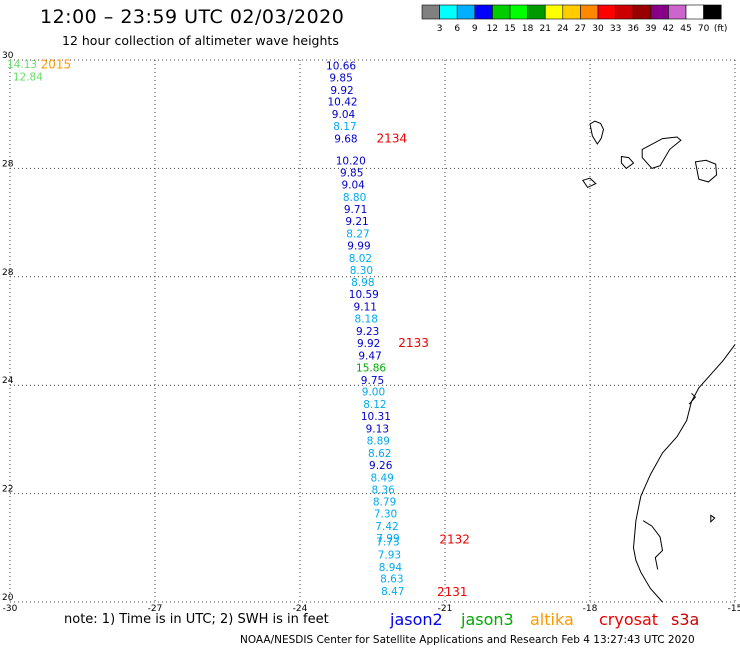 Image resolution: width=740 pixels, height=650 pixels. What do you see at coordinates (377, 430) in the screenshot?
I see `wave-height-label: 9.13` at bounding box center [377, 430].